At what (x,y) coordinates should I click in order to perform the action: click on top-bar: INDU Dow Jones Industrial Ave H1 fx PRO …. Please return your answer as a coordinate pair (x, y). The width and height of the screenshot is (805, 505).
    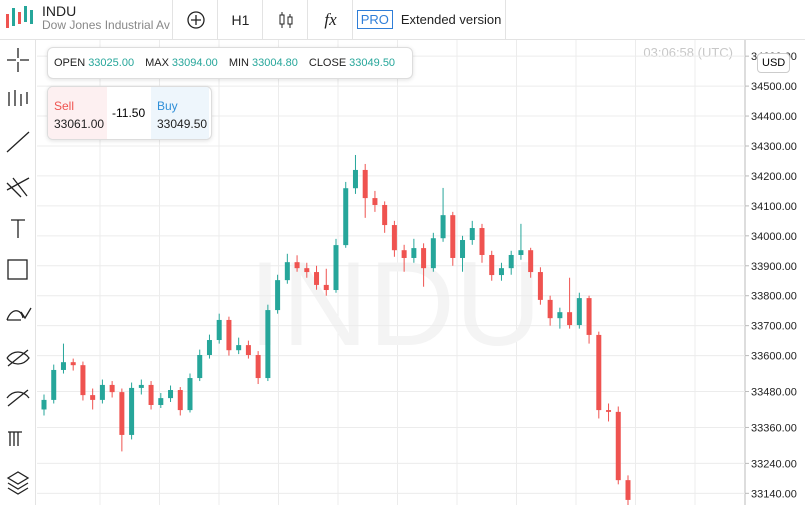
    Looking at the image, I should click on (402, 20).